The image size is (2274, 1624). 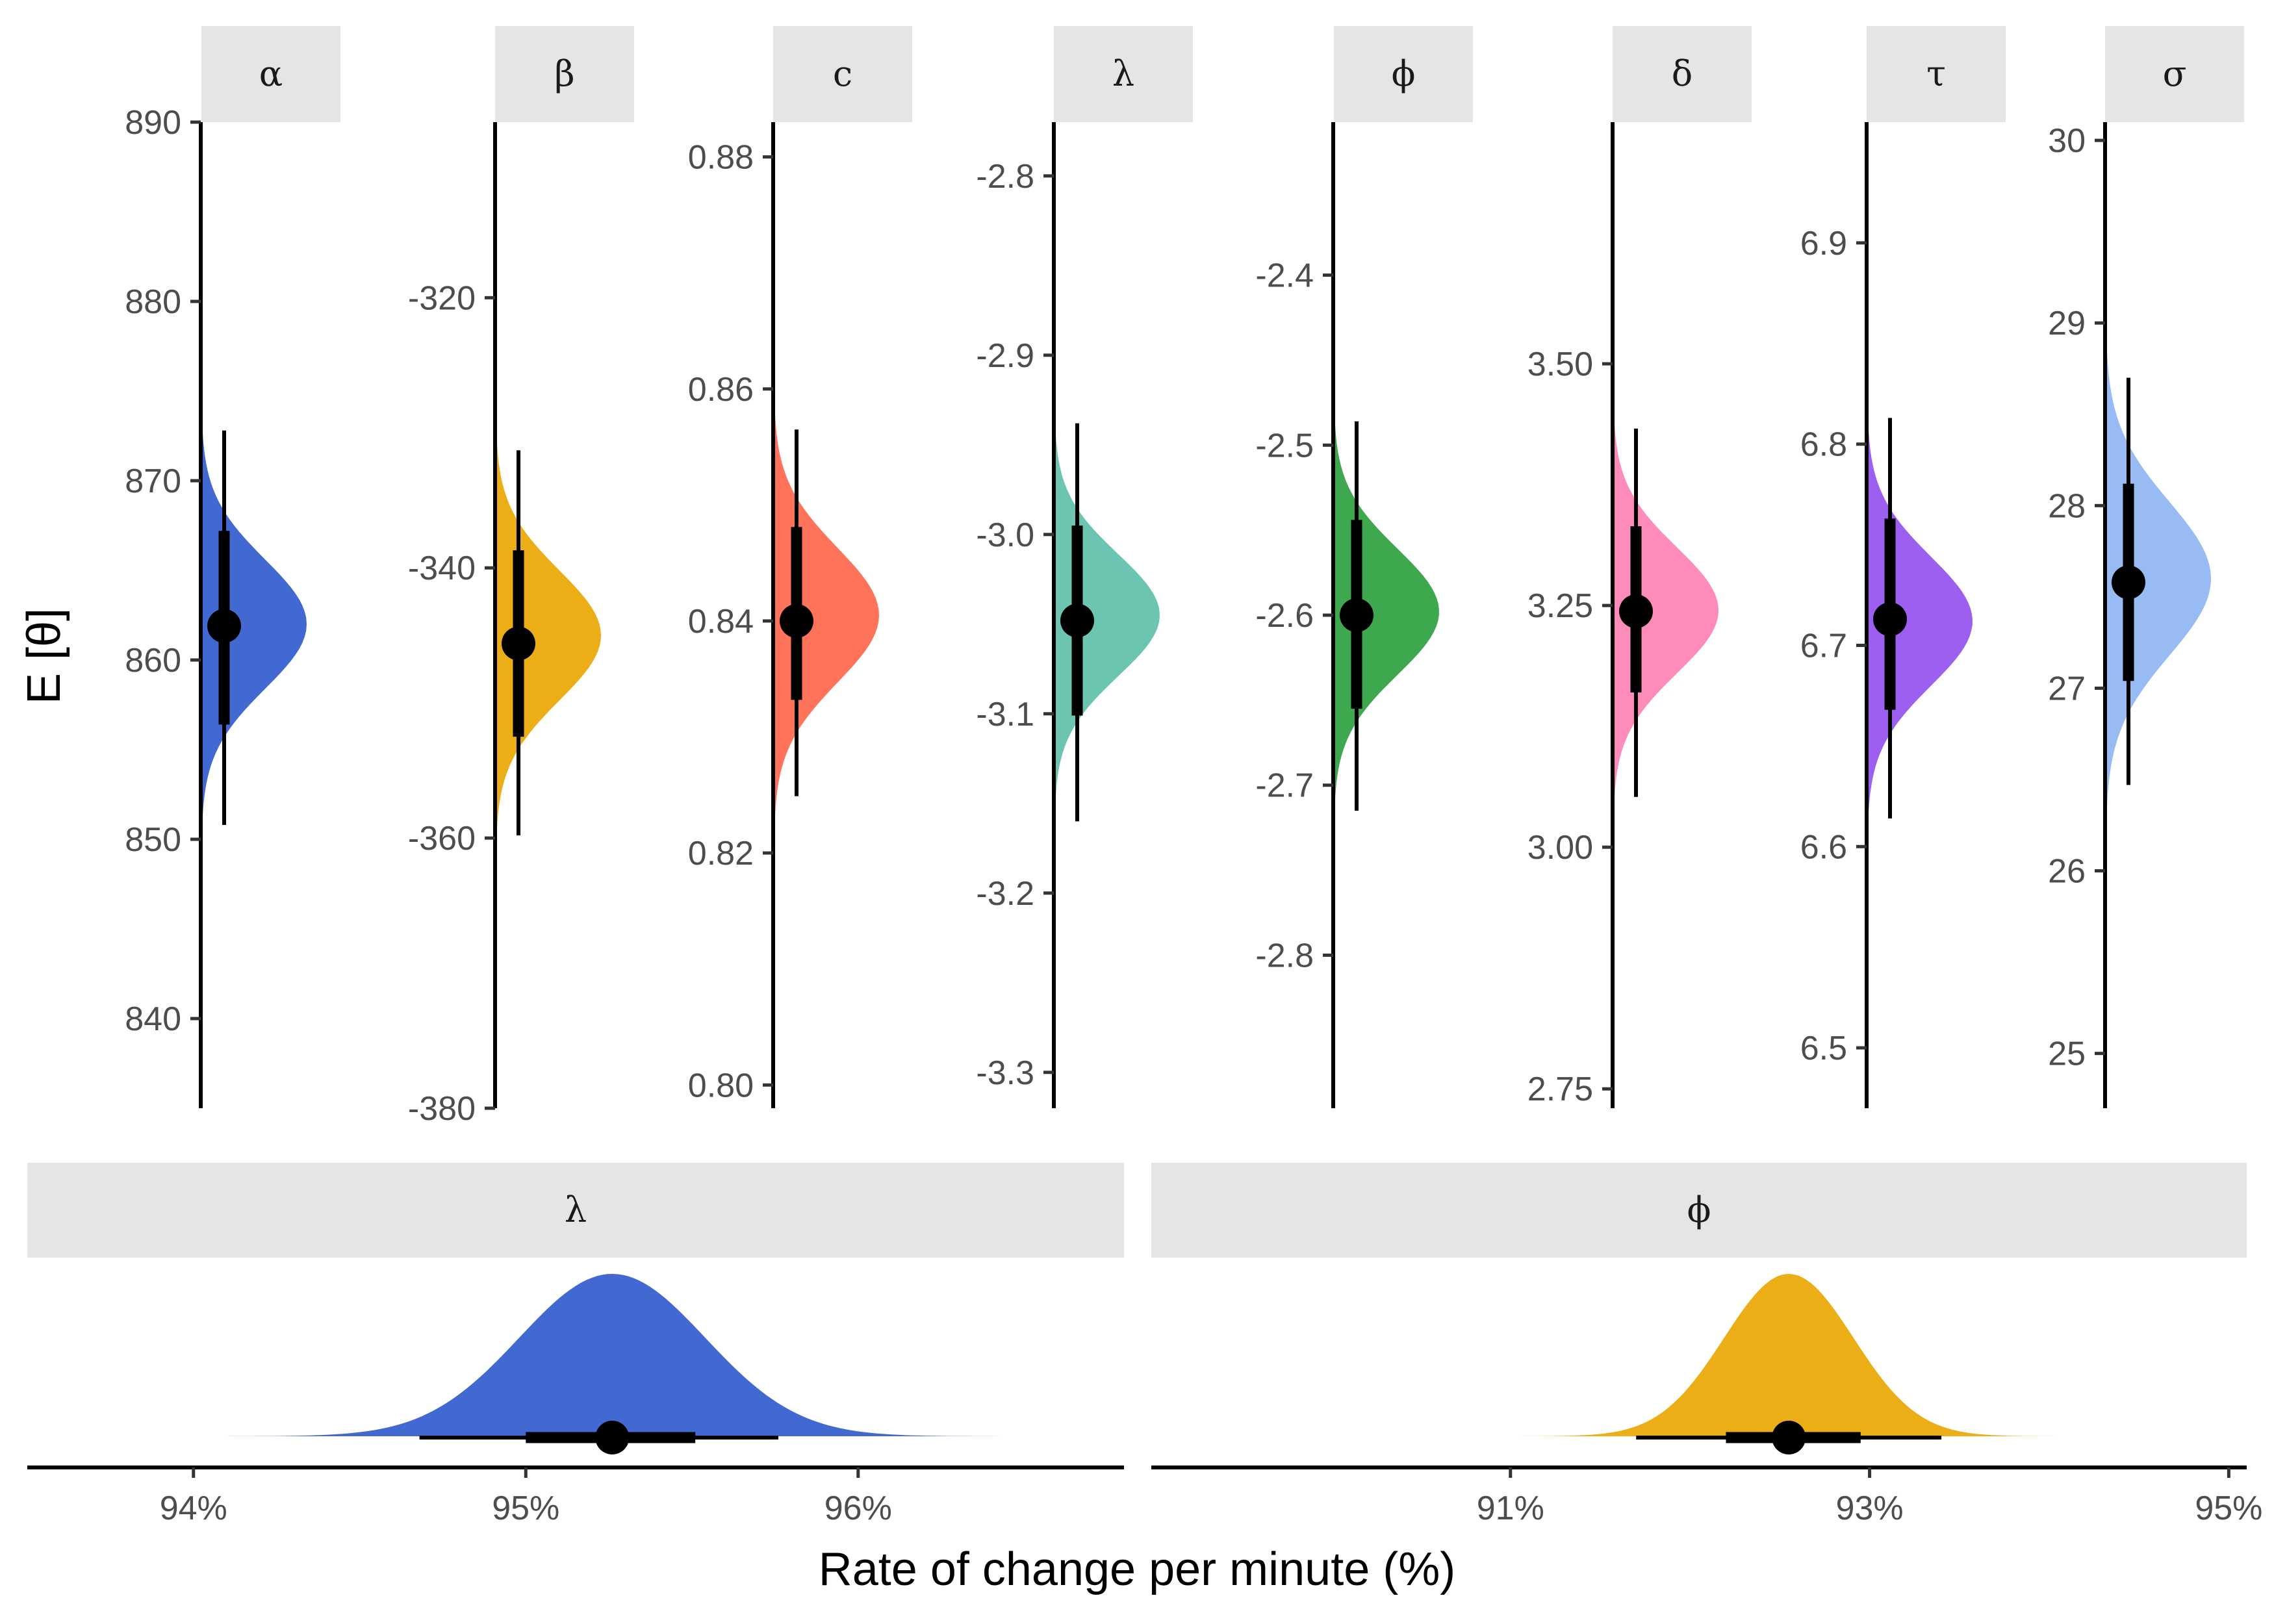 What do you see at coordinates (1560, 606) in the screenshot?
I see `y-tick-label: 3.25` at bounding box center [1560, 606].